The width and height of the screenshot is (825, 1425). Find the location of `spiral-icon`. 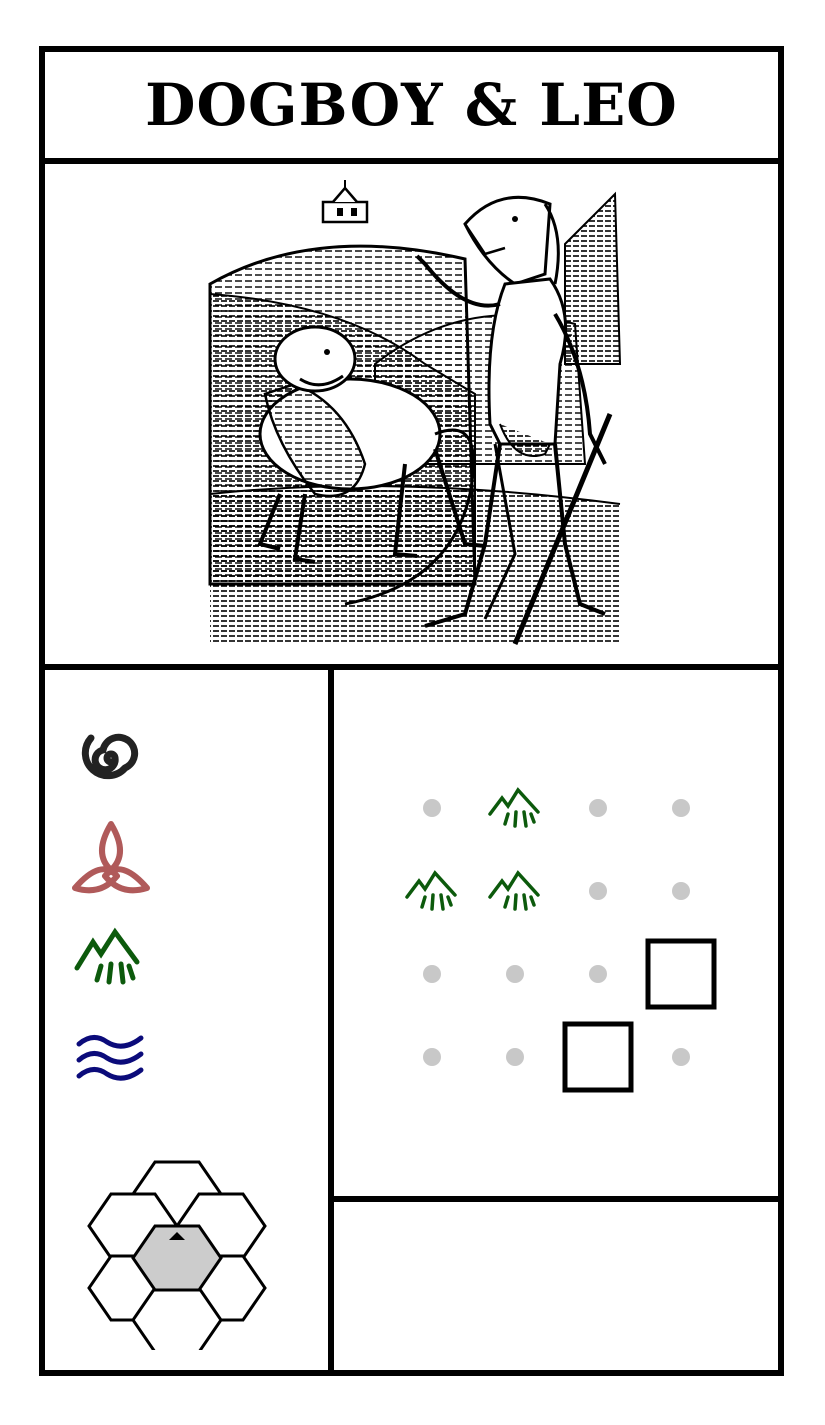

spiral-icon is located at coordinates (110, 756).